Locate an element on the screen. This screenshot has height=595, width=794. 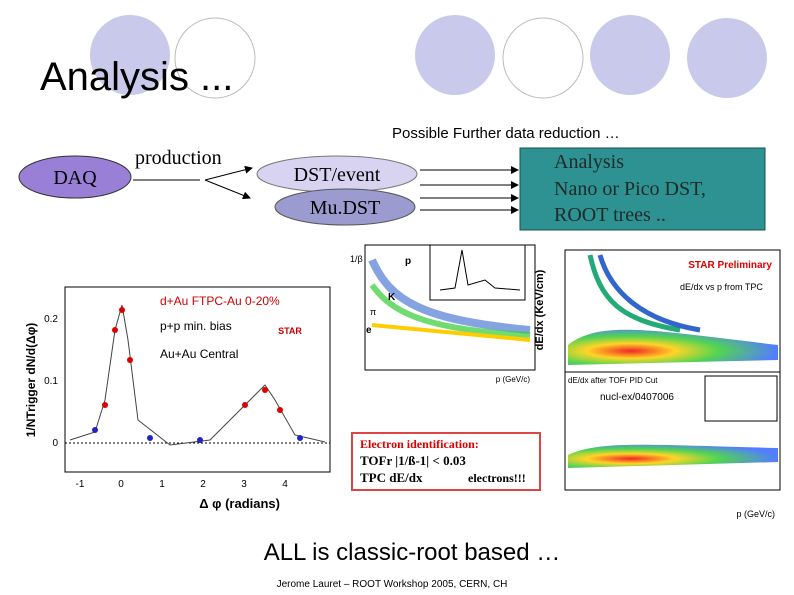
particle-label: p is located at coordinates (408, 261).